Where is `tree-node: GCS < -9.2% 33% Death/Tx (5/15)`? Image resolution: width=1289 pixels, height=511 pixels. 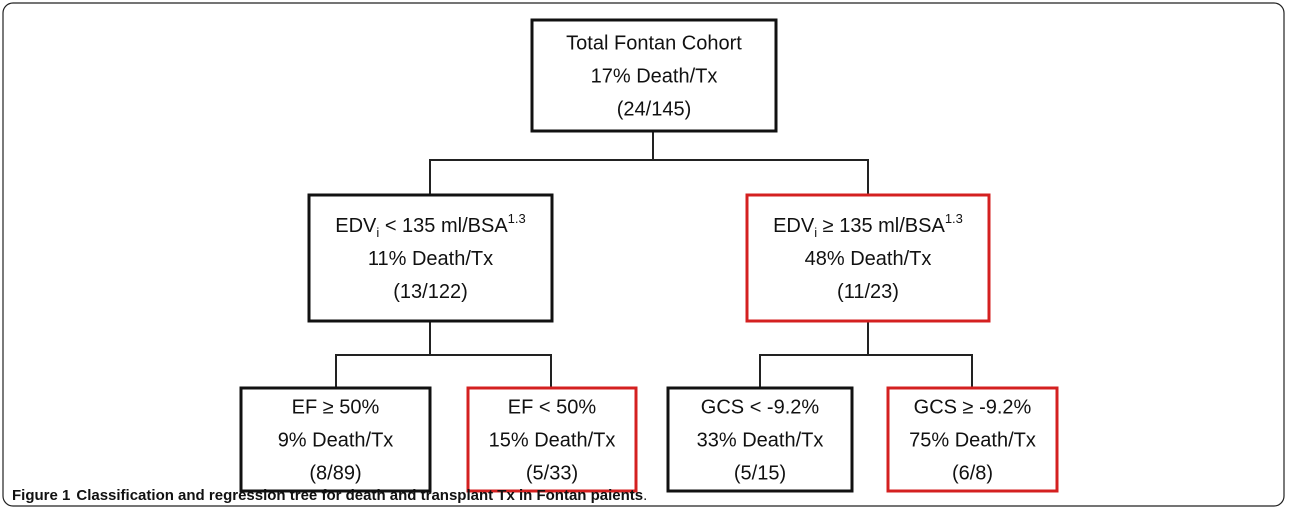 tree-node: GCS < -9.2% 33% Death/Tx (5/15) is located at coordinates (760, 439).